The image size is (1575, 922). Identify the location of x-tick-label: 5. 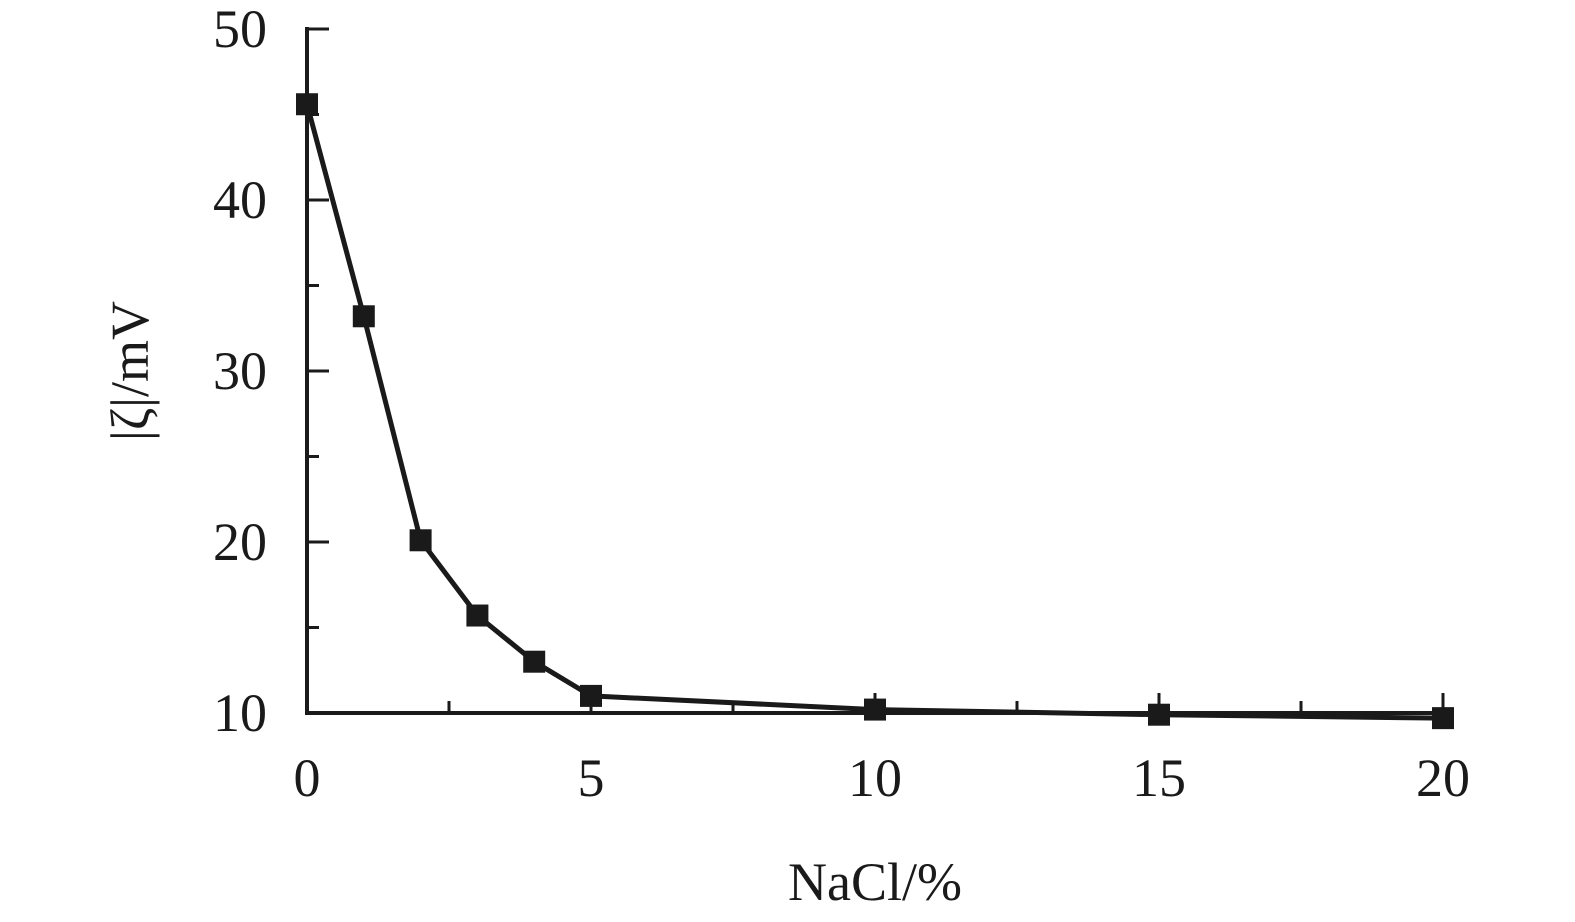
(591, 778).